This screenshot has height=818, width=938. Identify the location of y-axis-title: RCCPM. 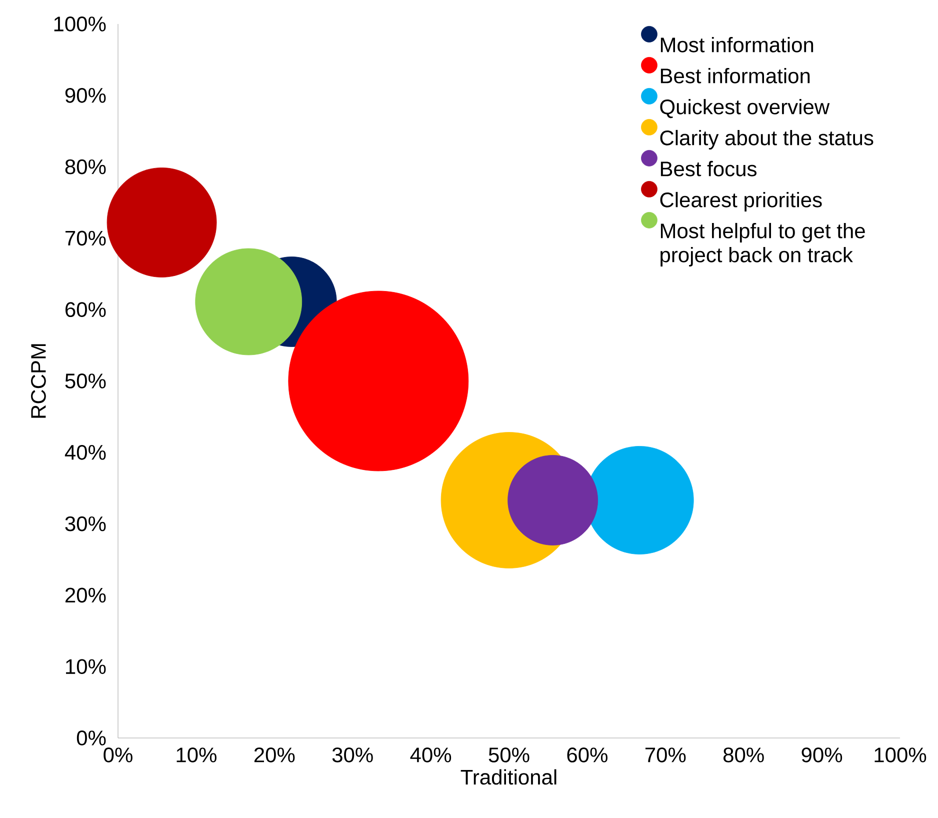
(38, 381).